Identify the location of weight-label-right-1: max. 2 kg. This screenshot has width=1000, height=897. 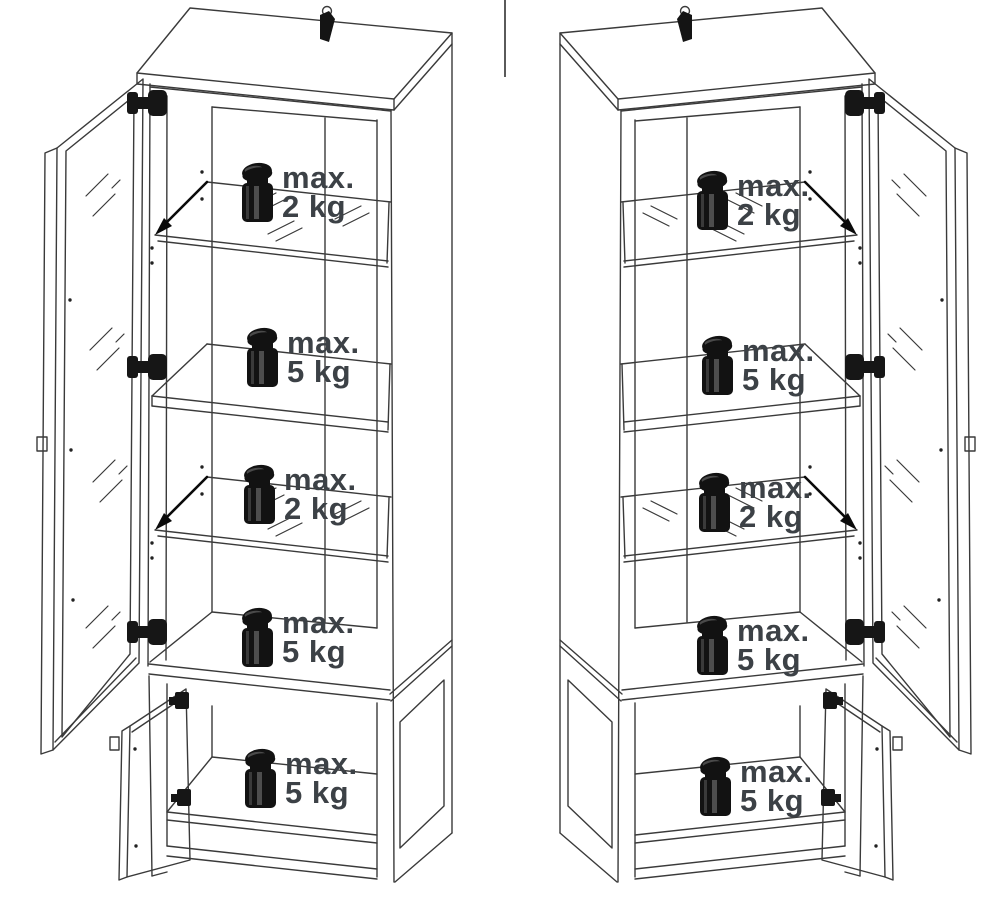
(752, 200).